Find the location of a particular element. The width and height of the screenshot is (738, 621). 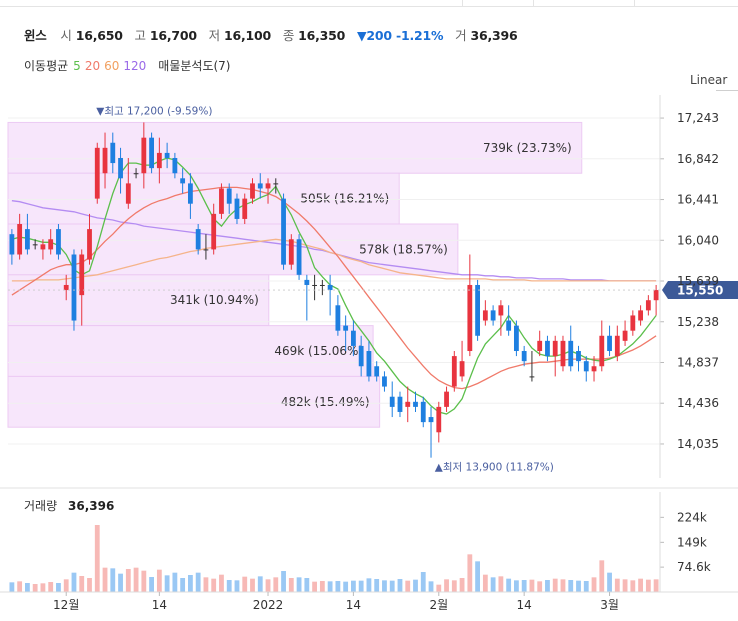

ma20-legend: 20 is located at coordinates (92, 66).